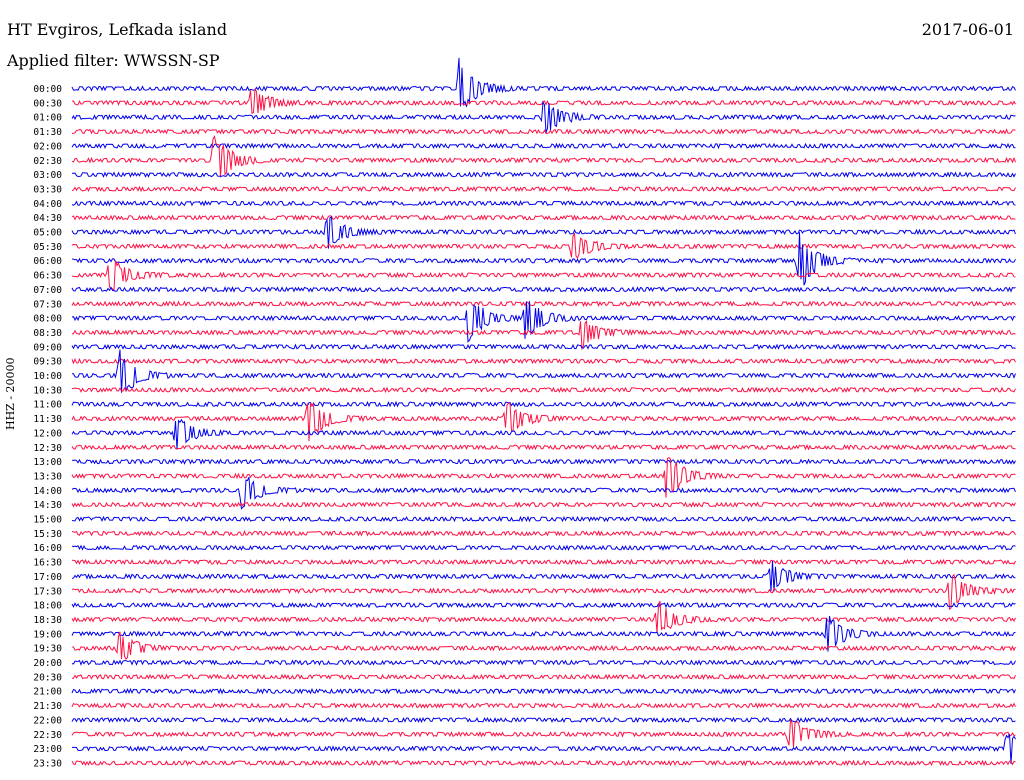  What do you see at coordinates (47, 276) in the screenshot?
I see `time-label: 06:30` at bounding box center [47, 276].